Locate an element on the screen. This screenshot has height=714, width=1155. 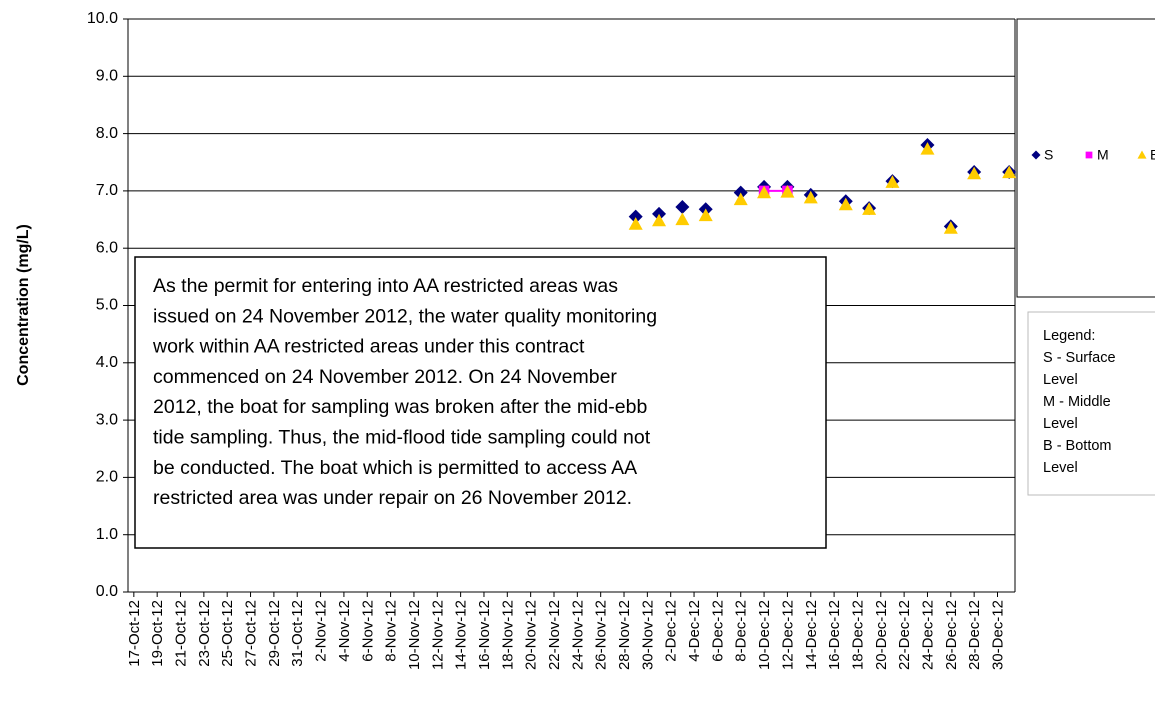
x-tick-label: 4-Dec-12 is located at coordinates (694, 631).